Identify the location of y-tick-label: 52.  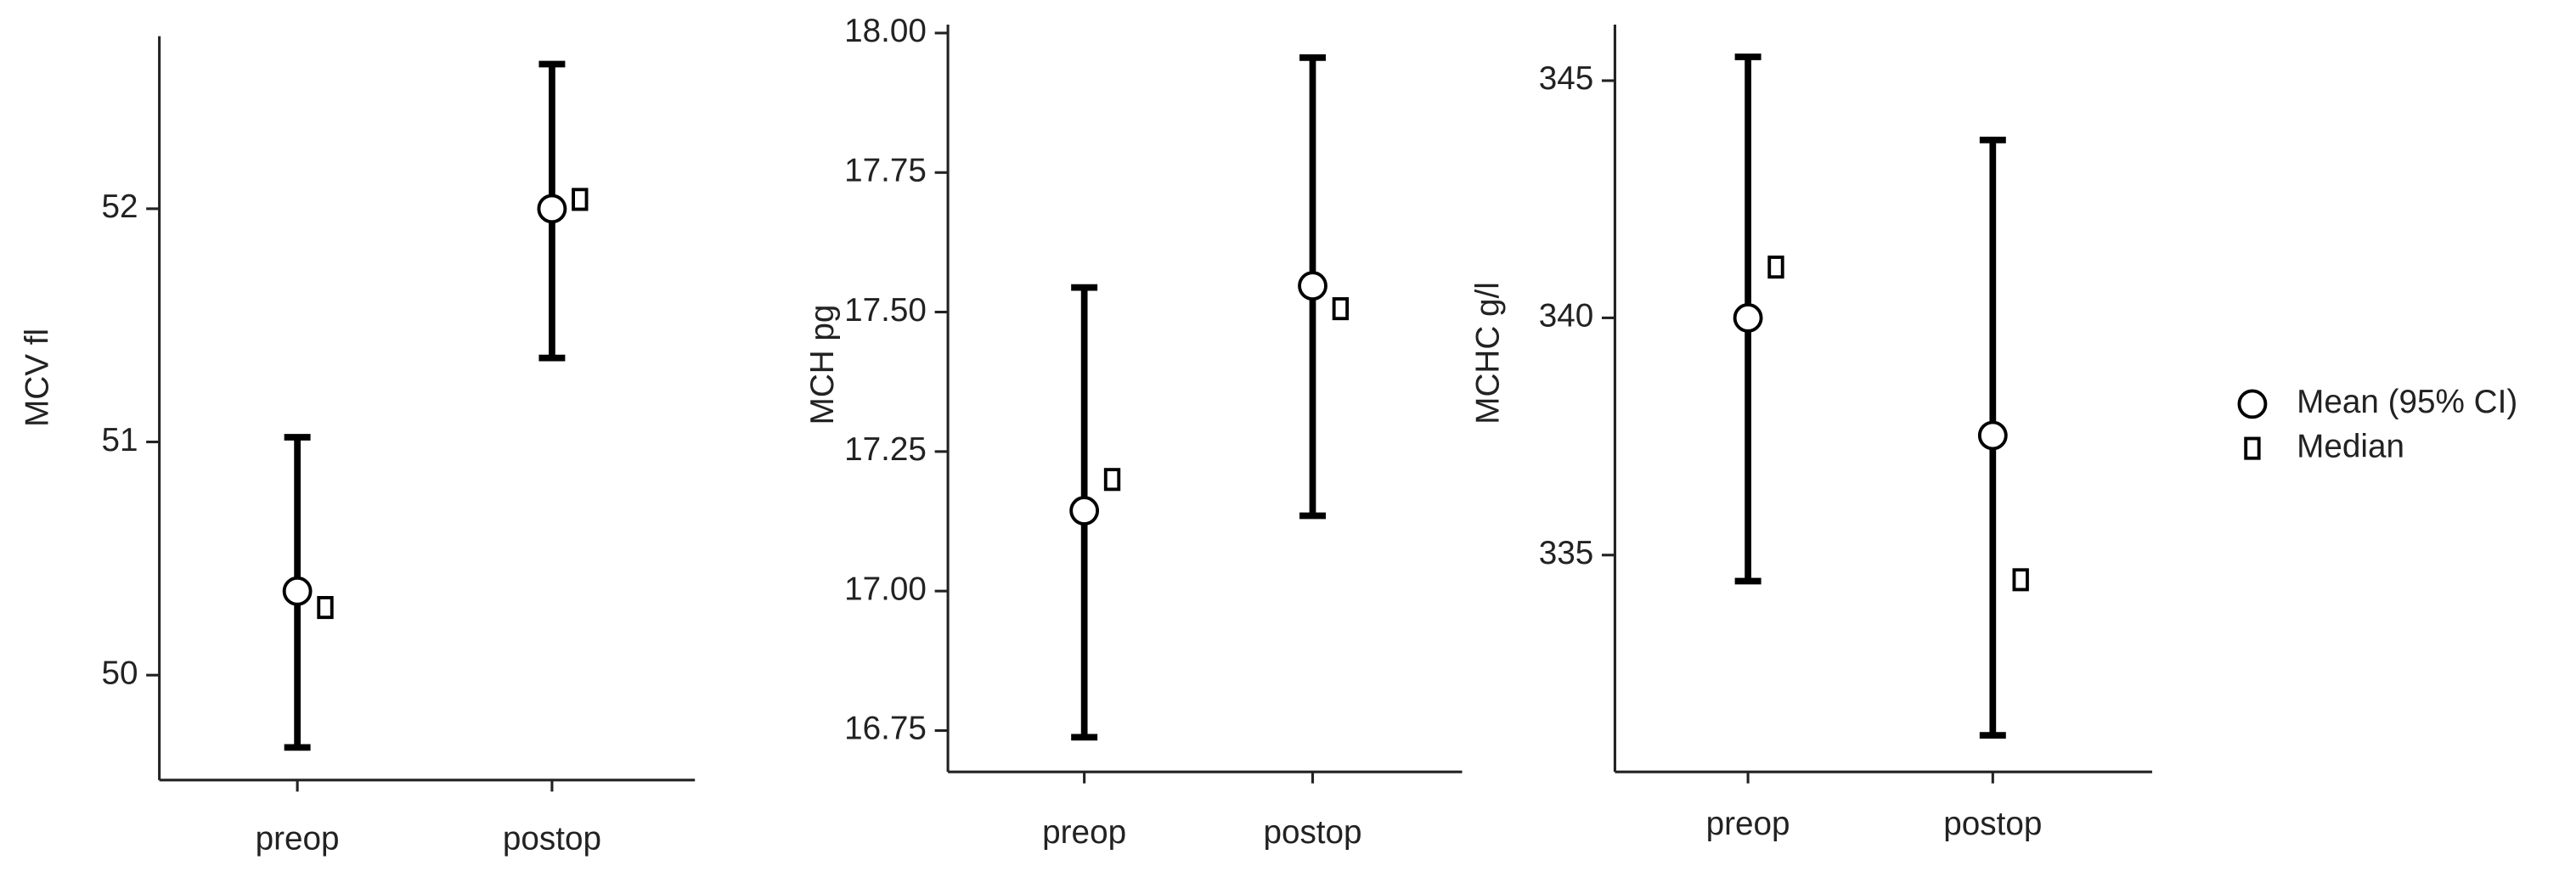
(119, 207).